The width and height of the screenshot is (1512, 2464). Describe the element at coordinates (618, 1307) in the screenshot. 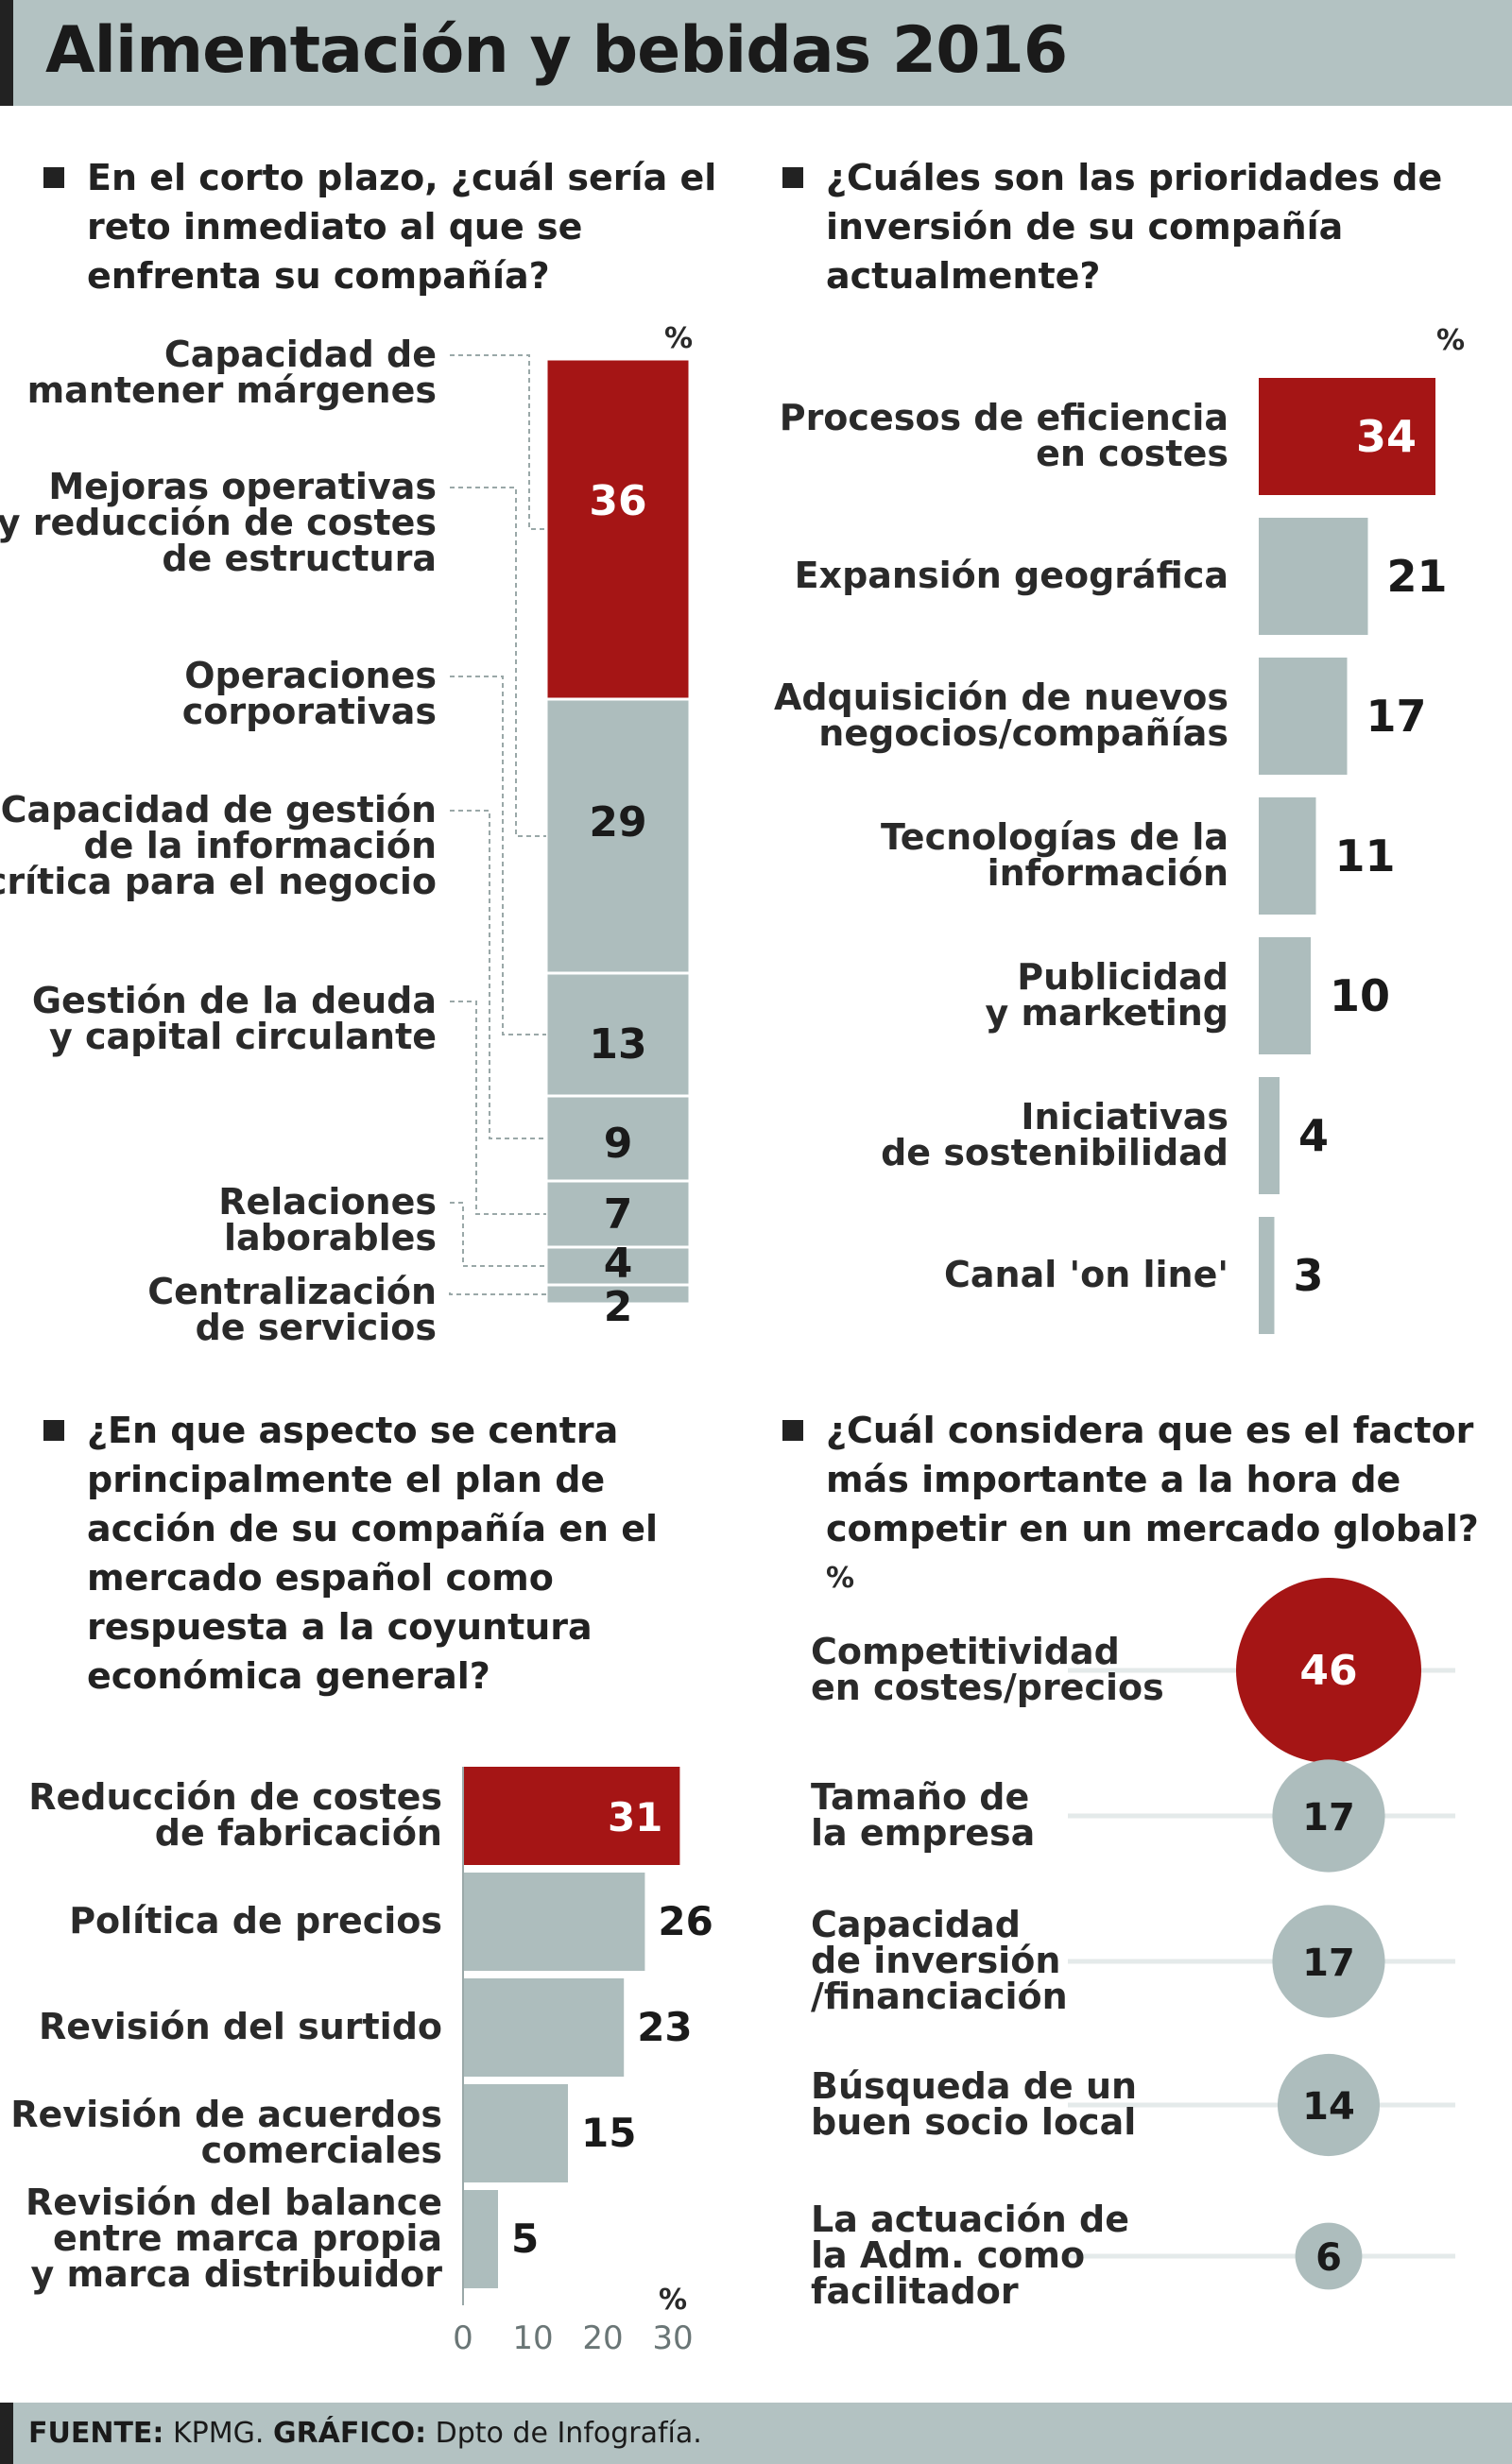

I see `value-label: 2` at that location.